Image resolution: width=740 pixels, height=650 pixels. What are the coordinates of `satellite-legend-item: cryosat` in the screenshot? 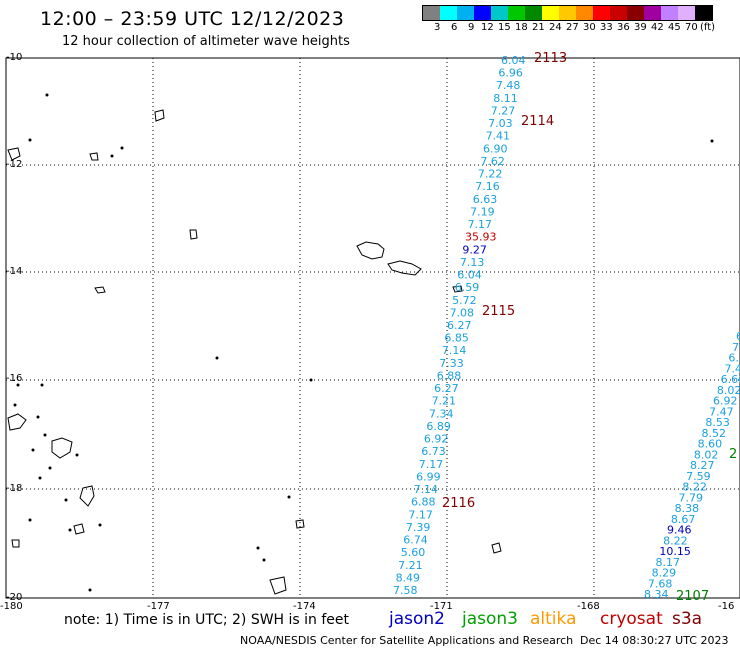 It's located at (631, 619).